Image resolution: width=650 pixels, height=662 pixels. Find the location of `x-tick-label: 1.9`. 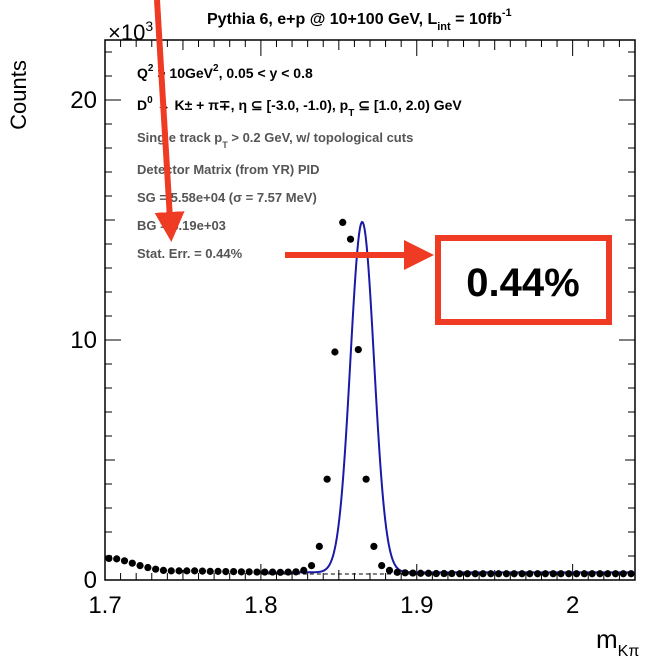

x-tick-label: 1.9 is located at coordinates (416, 605).